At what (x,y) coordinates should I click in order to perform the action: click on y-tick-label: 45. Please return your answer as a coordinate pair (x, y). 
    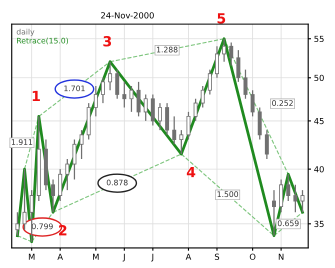
    Looking at the image, I should click on (319, 121).